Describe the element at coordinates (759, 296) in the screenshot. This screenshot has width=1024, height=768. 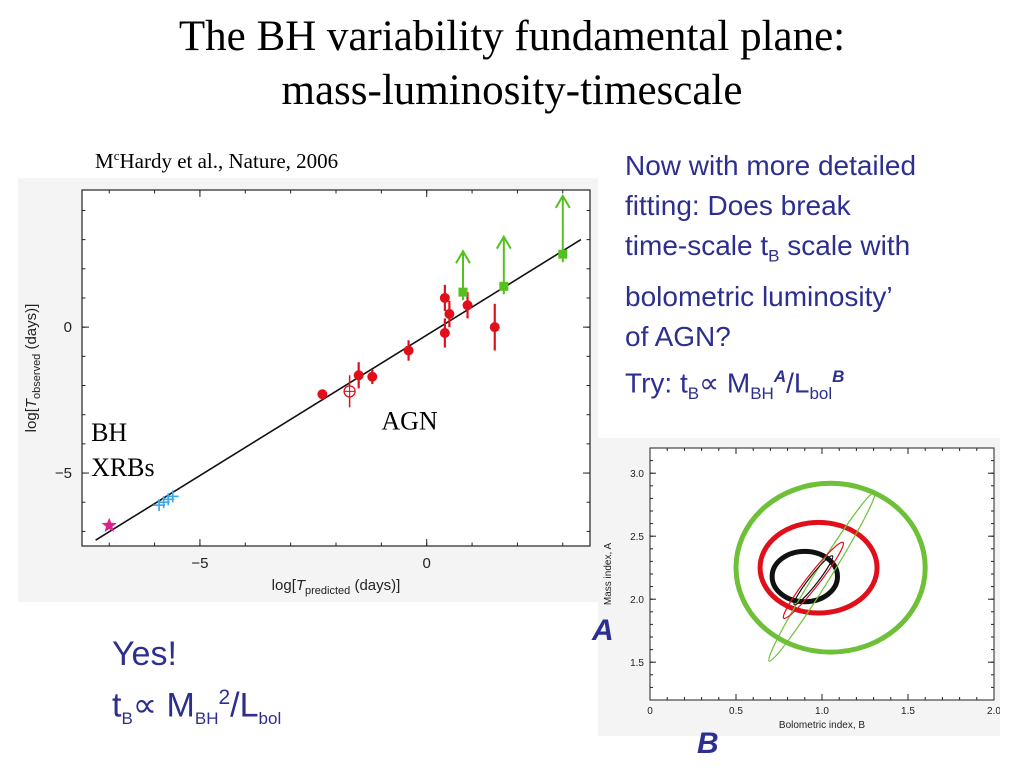
I see `question-line-4: bolometric luminosity’` at that location.